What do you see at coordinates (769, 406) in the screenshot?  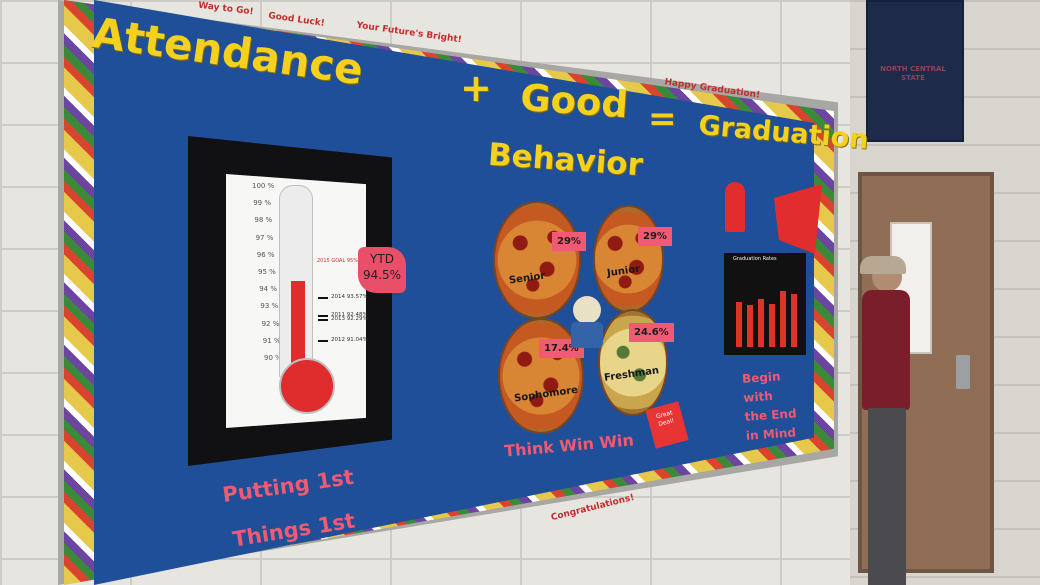 I see `caption-begin-with-end: Begin with the End in Mind` at bounding box center [769, 406].